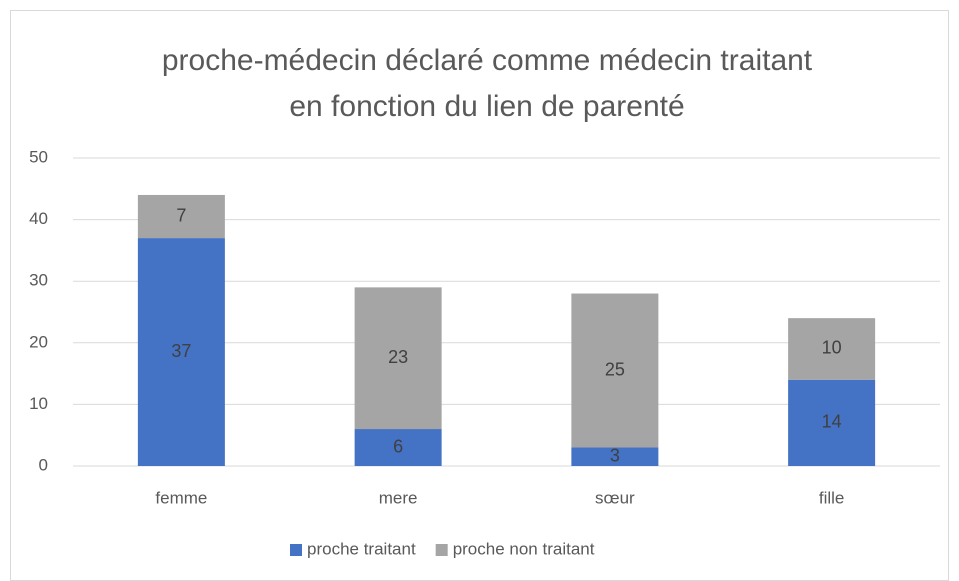 The image size is (959, 581). What do you see at coordinates (832, 497) in the screenshot?
I see `x-tick-label: fille` at bounding box center [832, 497].